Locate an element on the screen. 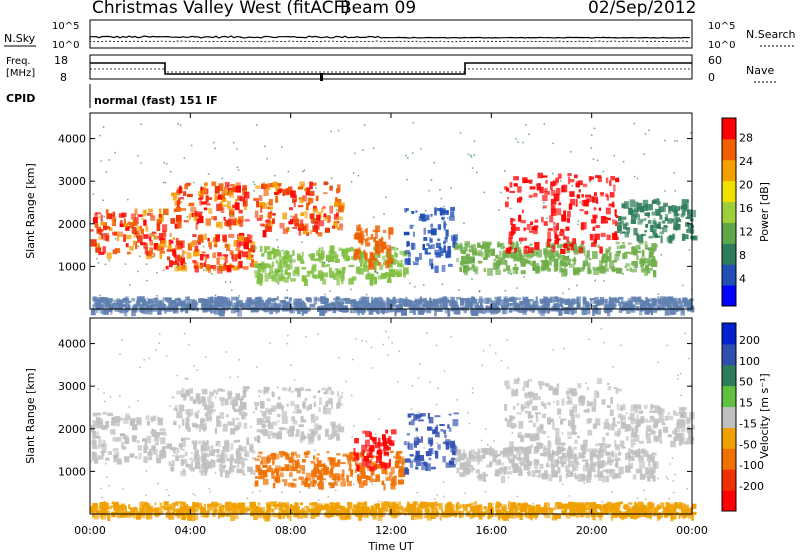 The image size is (800, 554). cpid-label: CPID is located at coordinates (20, 98).